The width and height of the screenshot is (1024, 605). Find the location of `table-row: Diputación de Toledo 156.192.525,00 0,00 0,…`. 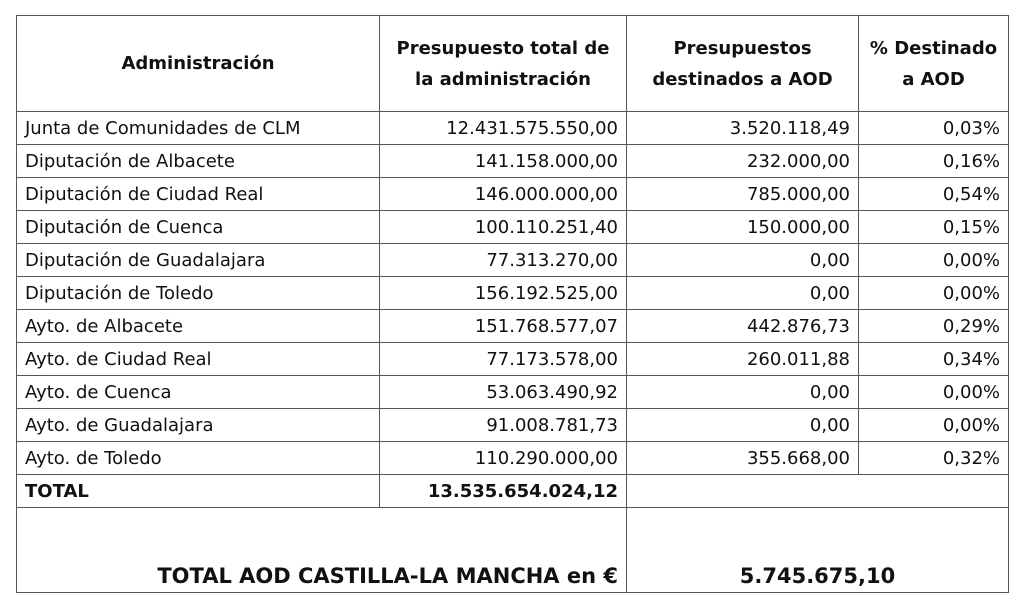

table-row: Diputación de Toledo 156.192.525,00 0,00 0,… is located at coordinates (512, 293).